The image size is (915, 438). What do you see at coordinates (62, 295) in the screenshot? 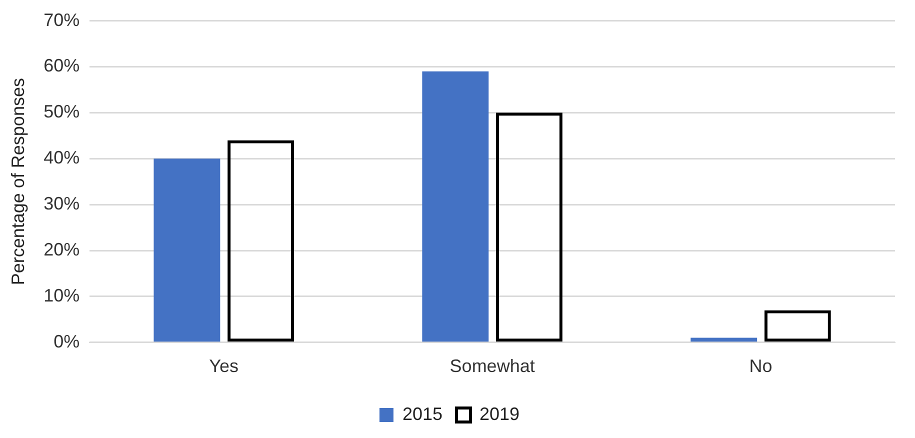
I see `y-tick-label: 10%` at bounding box center [62, 295].